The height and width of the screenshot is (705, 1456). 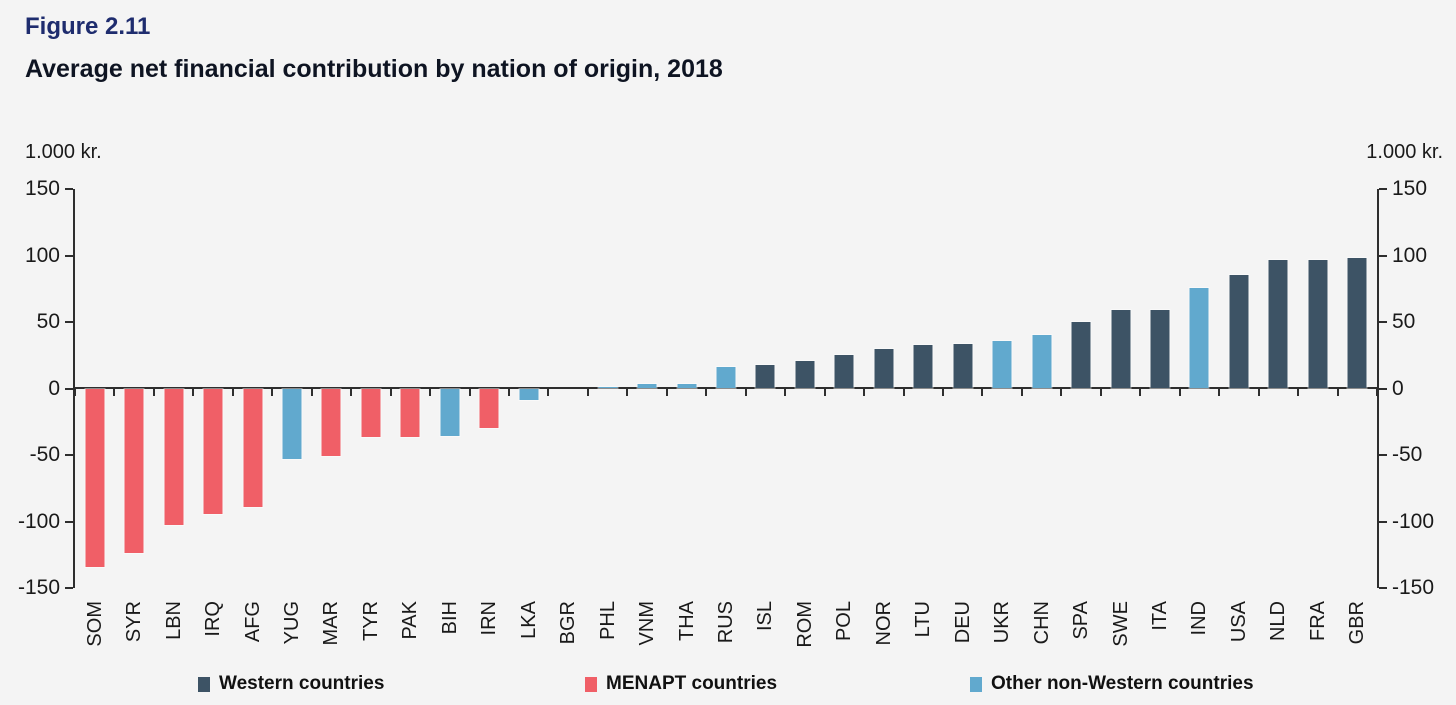 I want to click on y-axis-label-right-150: 150, so click(x=1410, y=188).